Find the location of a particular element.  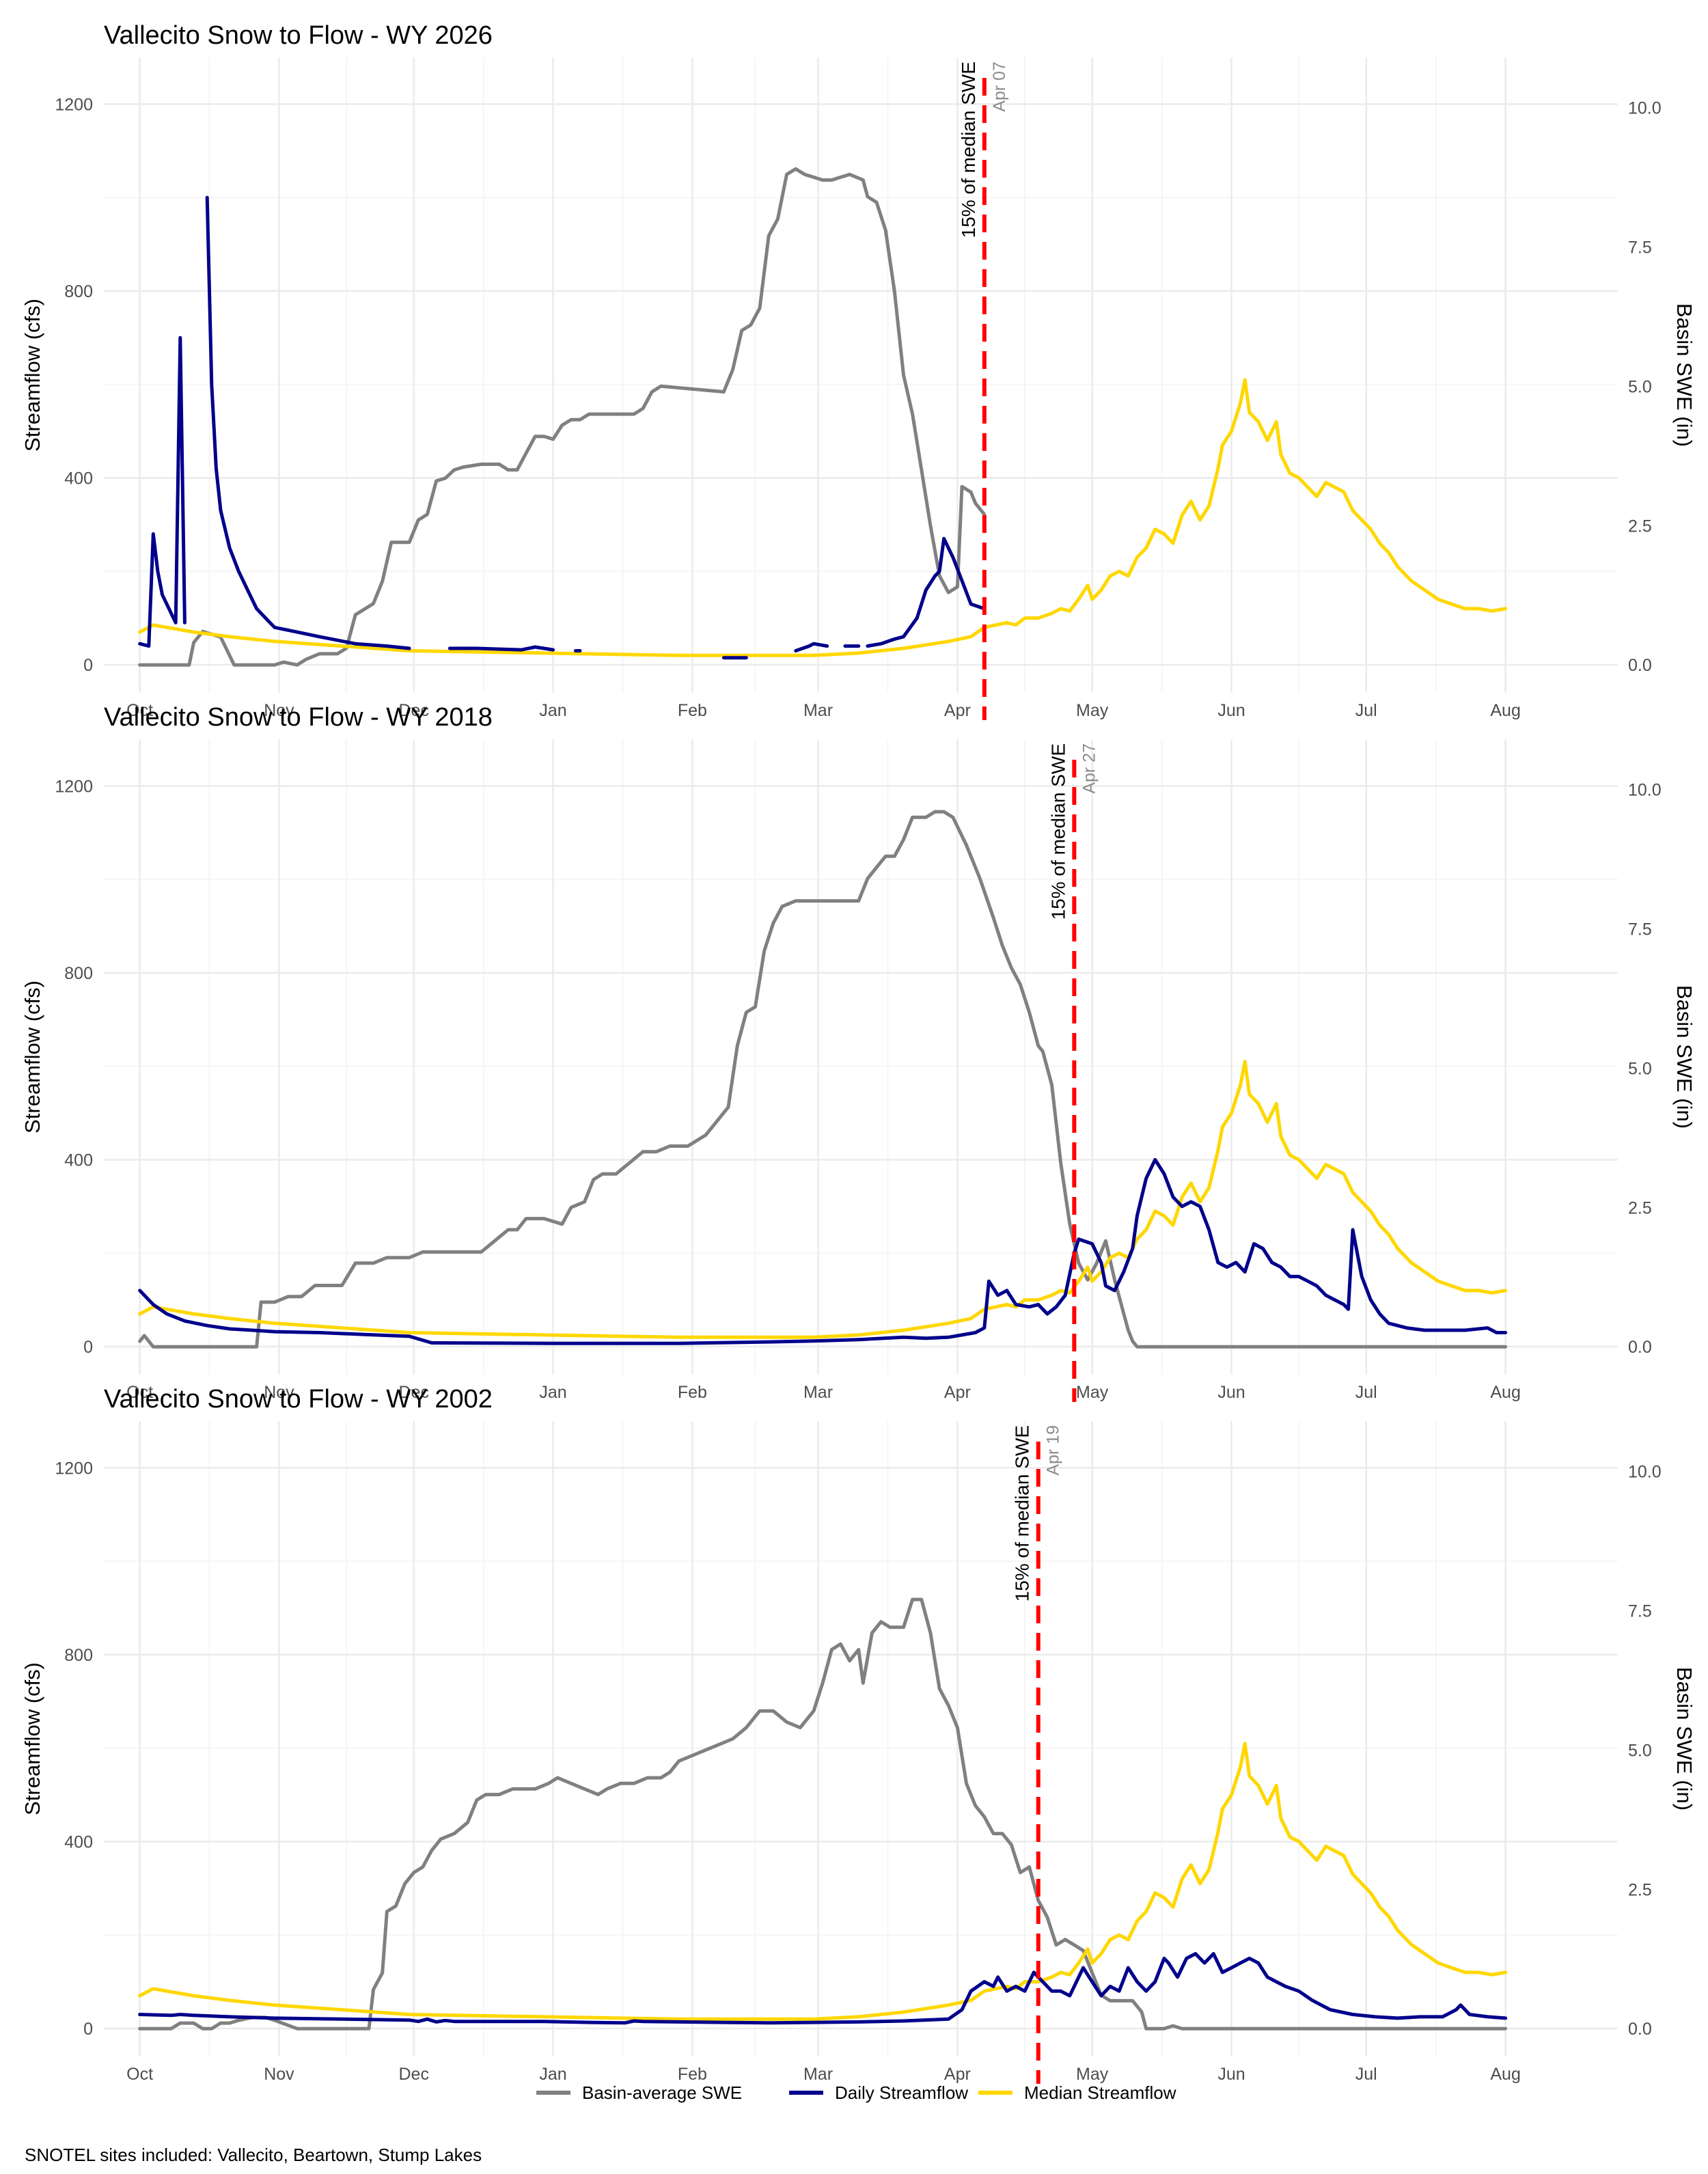

chart-title: Vallecito Snow to Flow - WY 2026 is located at coordinates (299, 35).